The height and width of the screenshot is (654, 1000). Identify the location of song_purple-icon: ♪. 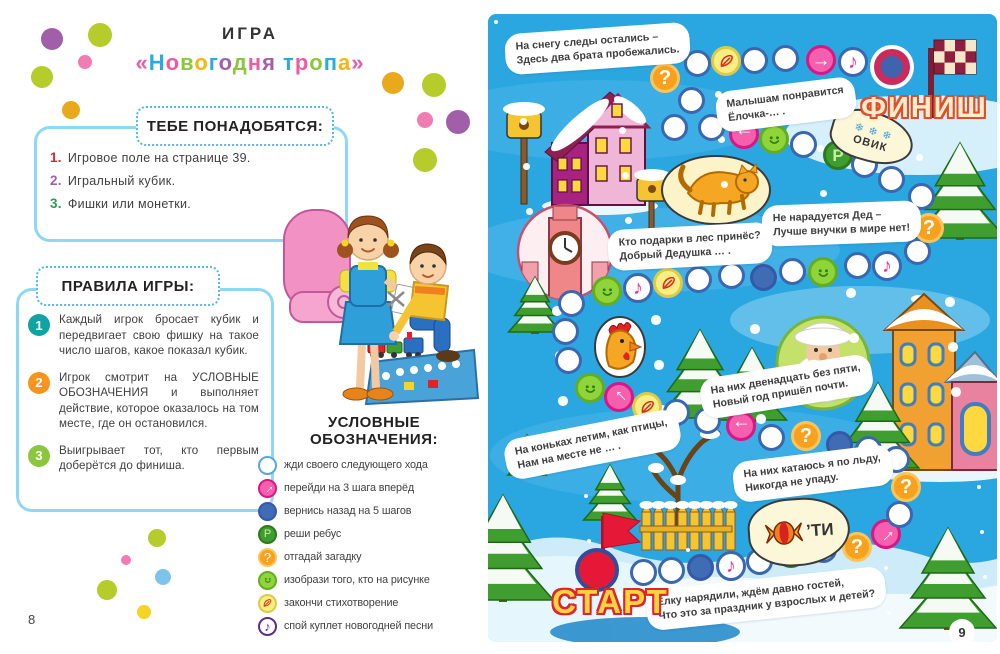
(267, 626).